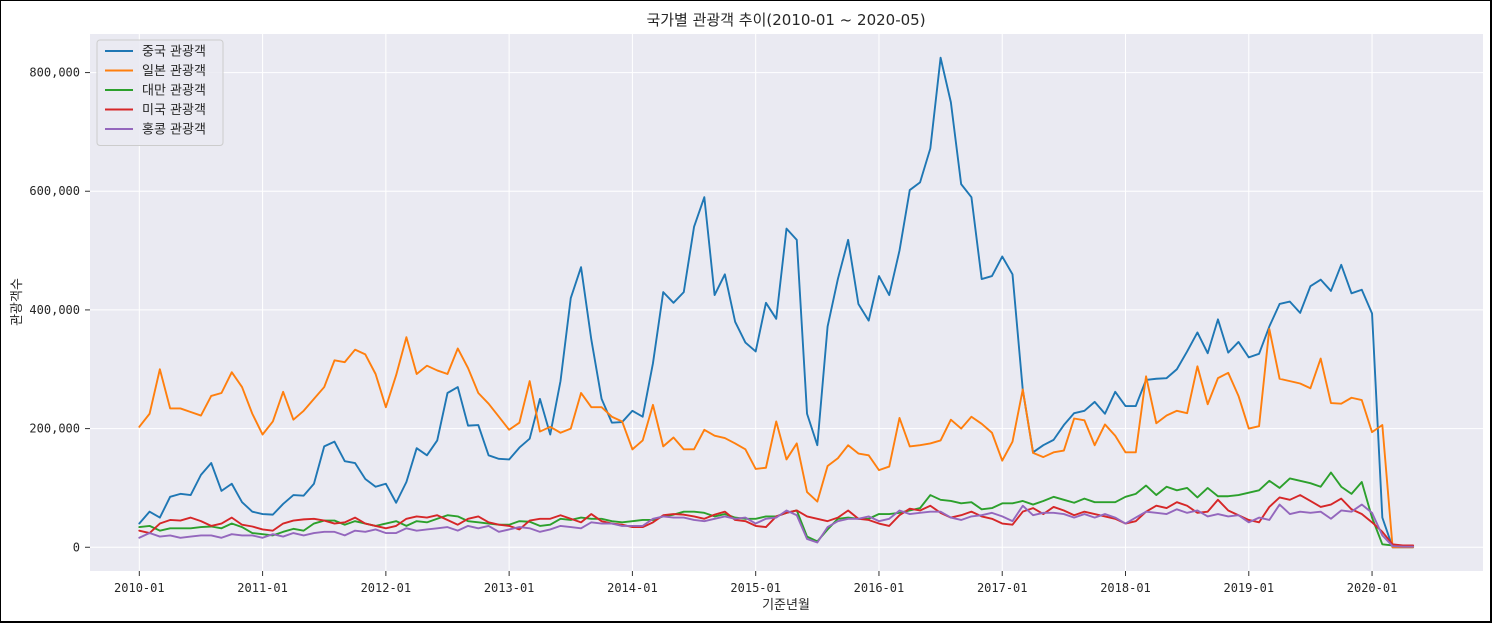  What do you see at coordinates (386, 588) in the screenshot?
I see `x-tick-label: 2012-01` at bounding box center [386, 588].